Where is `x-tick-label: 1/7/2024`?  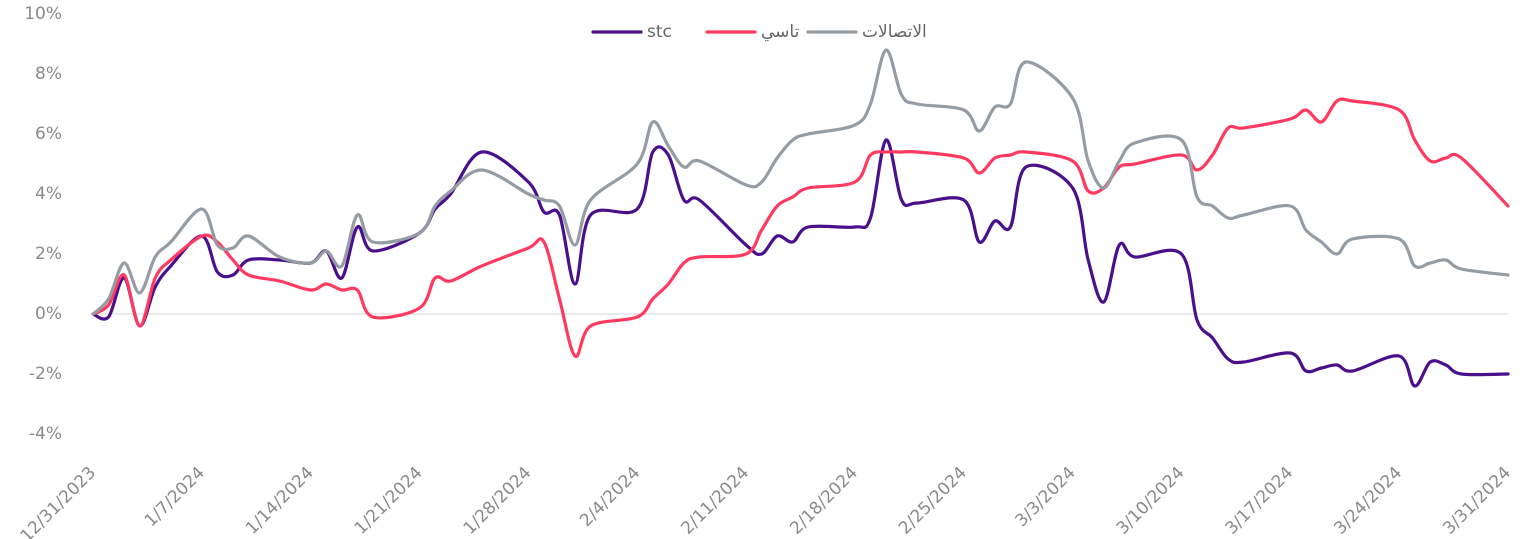 x-tick-label: 1/7/2024 is located at coordinates (175, 497).